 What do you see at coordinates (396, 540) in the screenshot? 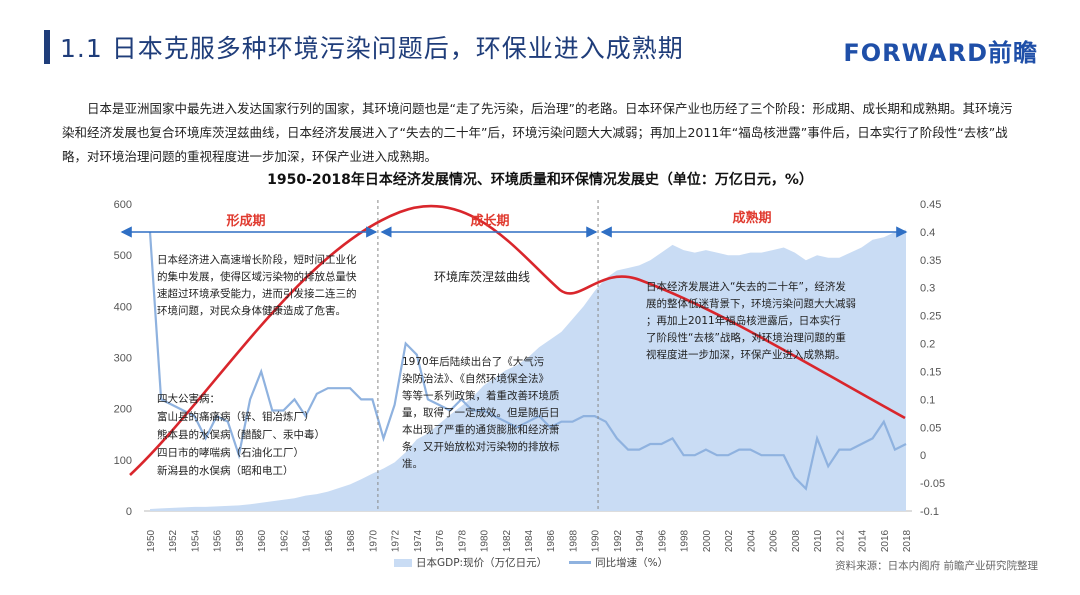
I see `x-tick-label: 1972` at bounding box center [396, 540].